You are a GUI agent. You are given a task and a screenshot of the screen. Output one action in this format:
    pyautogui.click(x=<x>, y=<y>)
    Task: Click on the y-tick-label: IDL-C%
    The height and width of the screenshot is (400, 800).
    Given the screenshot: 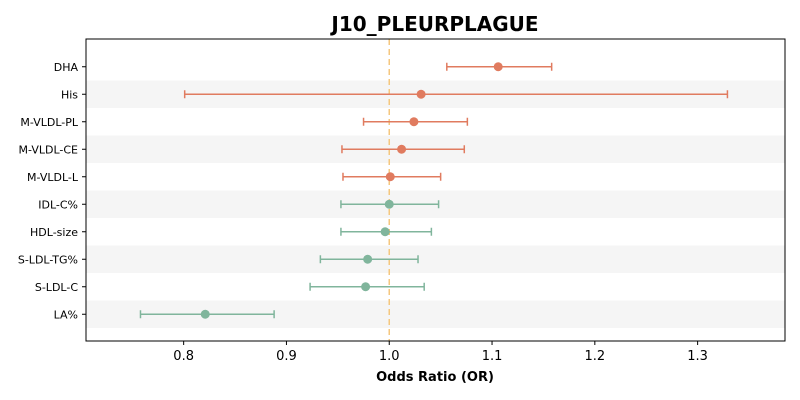 What is the action you would take?
    pyautogui.click(x=58, y=204)
    